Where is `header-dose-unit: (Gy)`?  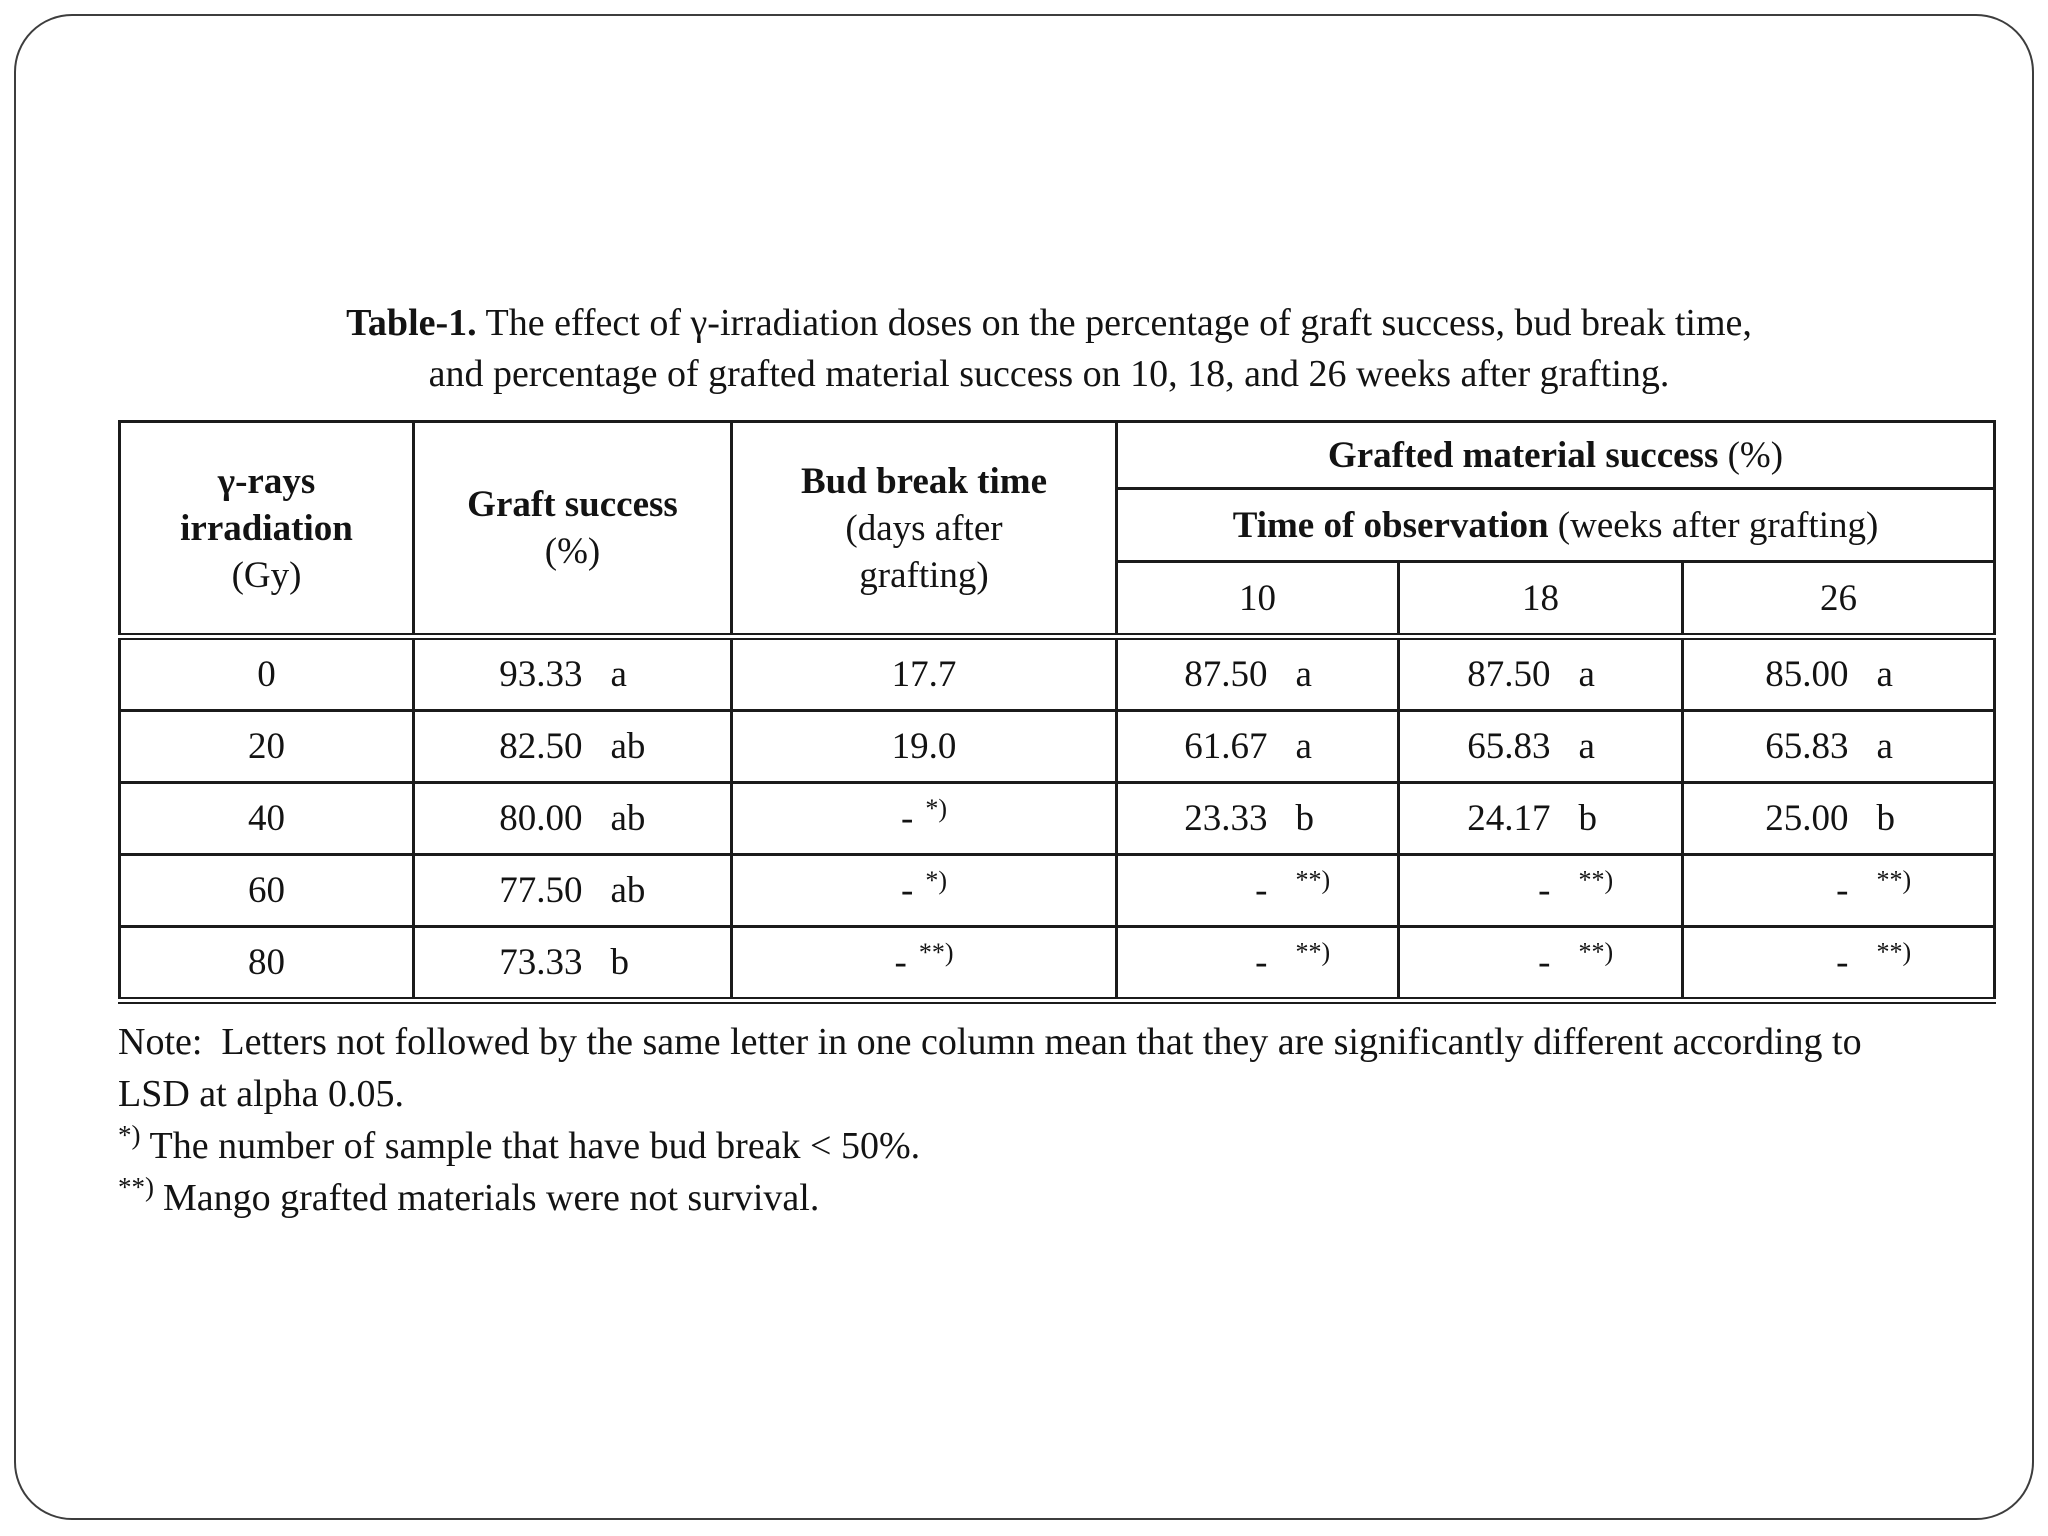 header-dose-unit: (Gy) is located at coordinates (266, 575).